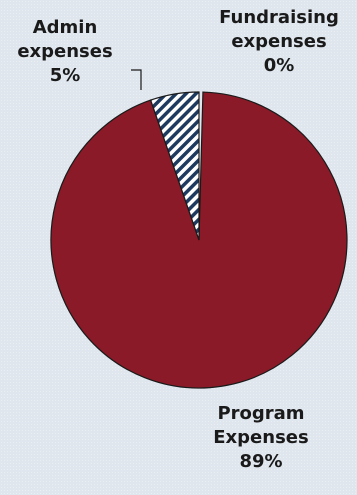 Image resolution: width=357 pixels, height=495 pixels. I want to click on leader-lines, so click(136, 80).